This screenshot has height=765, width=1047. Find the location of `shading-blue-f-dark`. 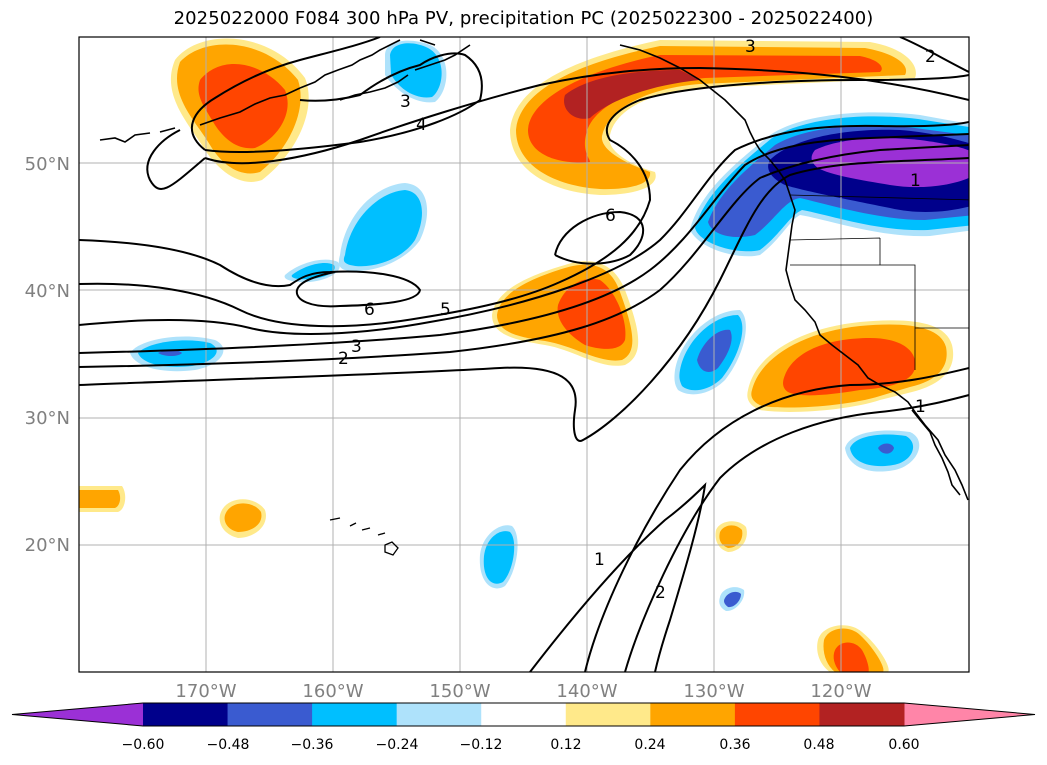

shading-blue-f-dark is located at coordinates (886, 448).